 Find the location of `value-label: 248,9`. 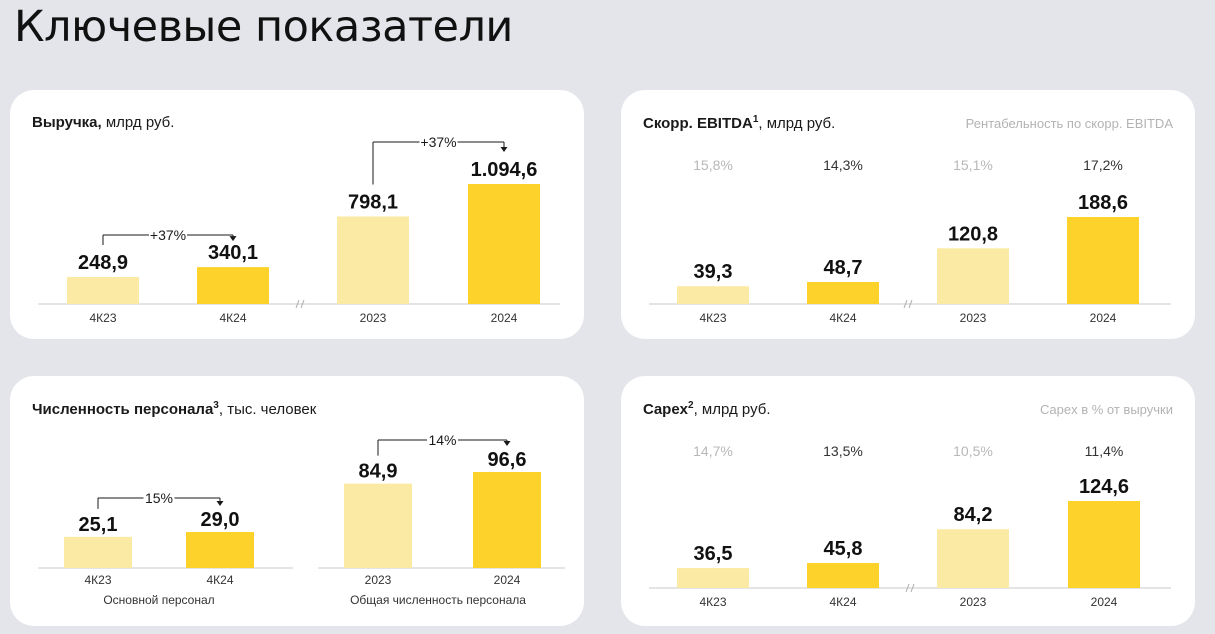

value-label: 248,9 is located at coordinates (103, 263).